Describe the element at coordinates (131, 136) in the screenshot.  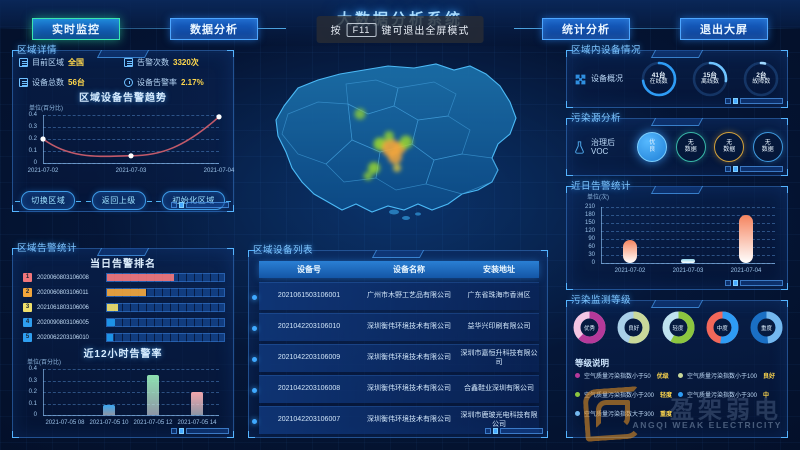
I see `line-series` at that location.